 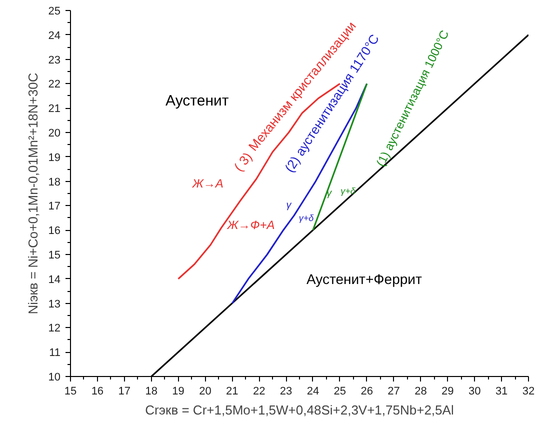 What do you see at coordinates (197, 101) in the screenshot?
I see `annotation: Аустенит` at bounding box center [197, 101].